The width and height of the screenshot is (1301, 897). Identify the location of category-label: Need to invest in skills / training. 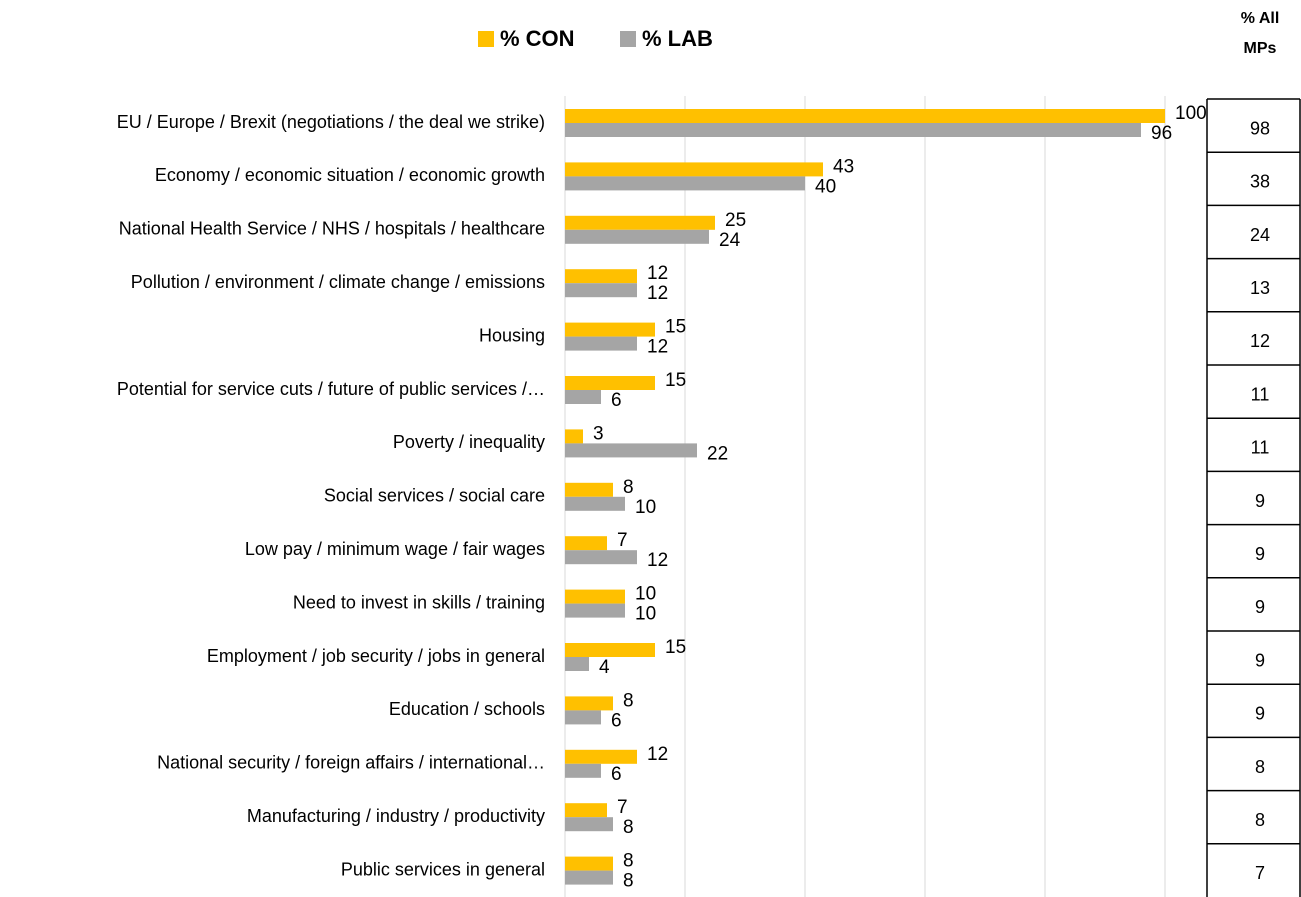
(419, 602).